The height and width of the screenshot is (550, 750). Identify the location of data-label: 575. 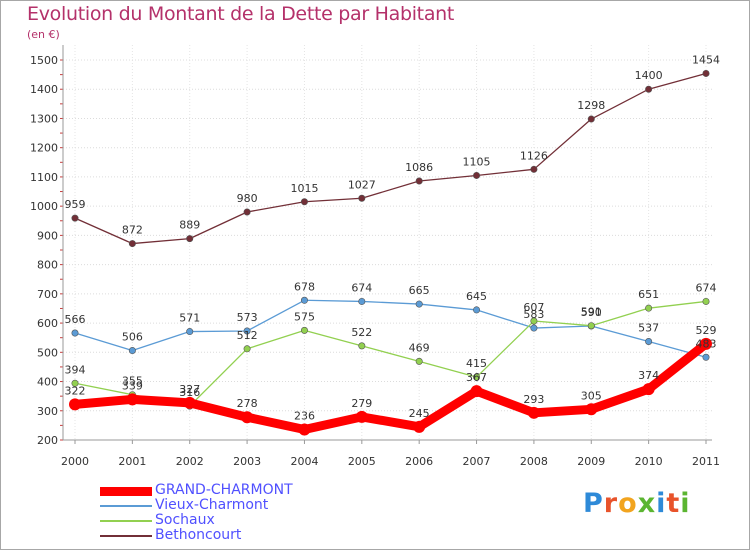
(304, 316).